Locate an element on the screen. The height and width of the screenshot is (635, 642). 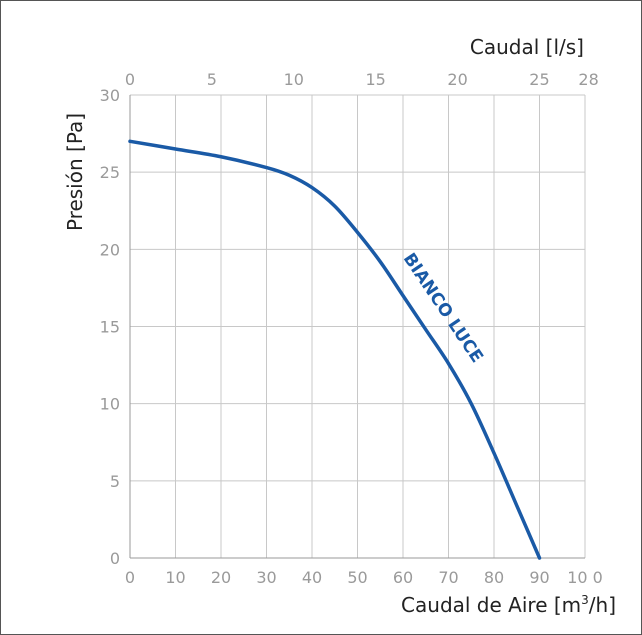
y-tick-label: 15 is located at coordinates (110, 327).